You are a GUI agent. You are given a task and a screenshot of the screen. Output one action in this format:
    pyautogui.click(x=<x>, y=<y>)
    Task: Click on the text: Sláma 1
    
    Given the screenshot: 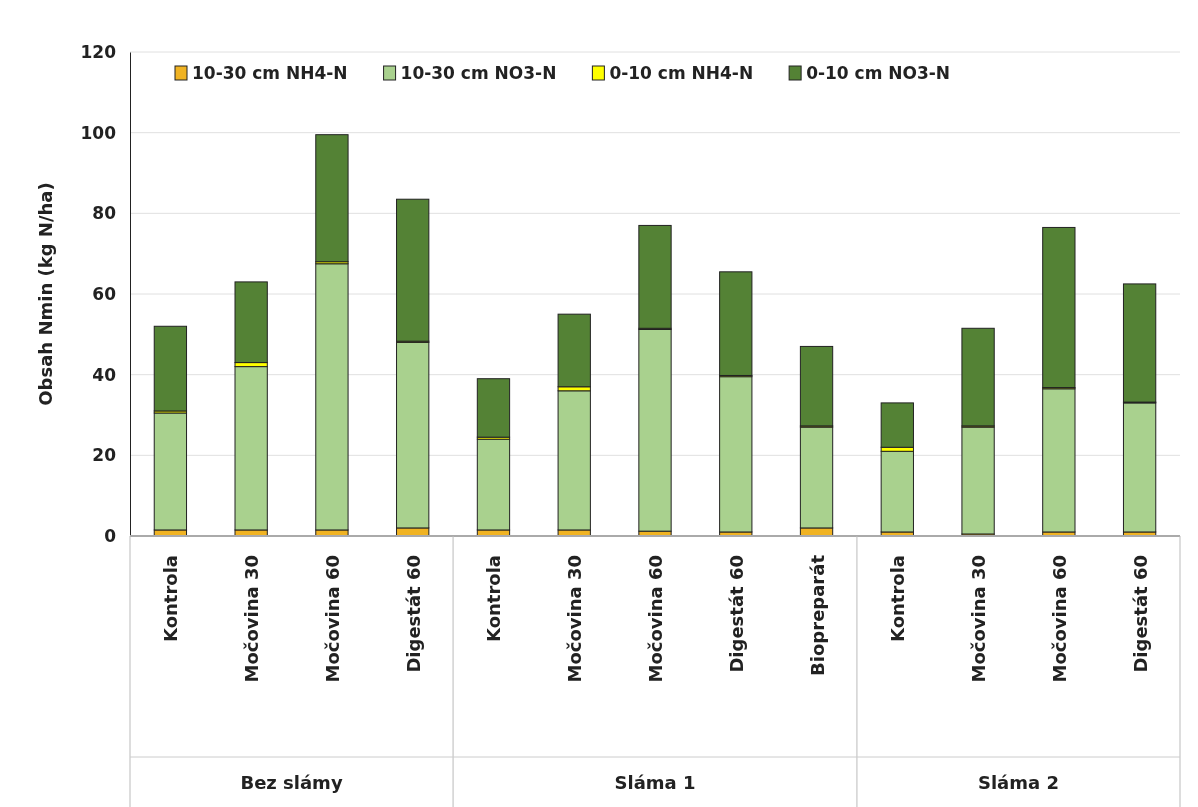 What is the action you would take?
    pyautogui.click(x=655, y=782)
    